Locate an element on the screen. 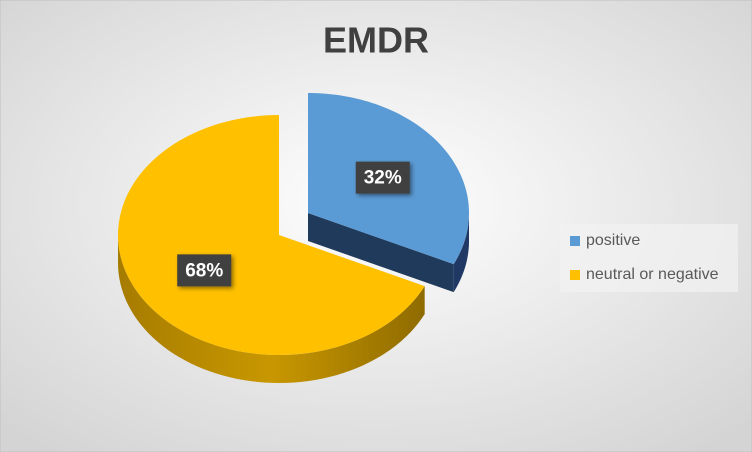 Image resolution: width=752 pixels, height=452 pixels. legend-label: positive is located at coordinates (613, 240).